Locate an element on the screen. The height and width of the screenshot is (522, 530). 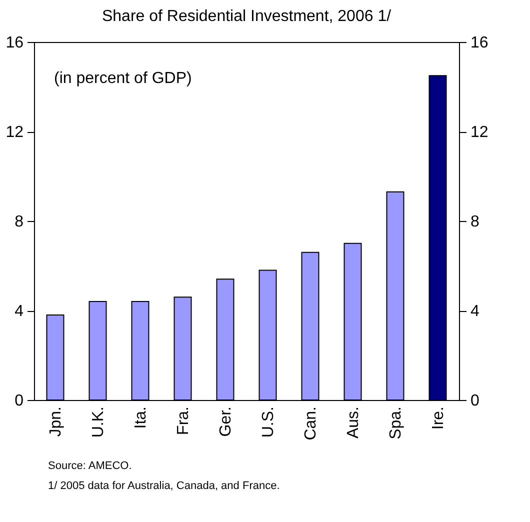
x-tick-label: Ger. is located at coordinates (225, 421).